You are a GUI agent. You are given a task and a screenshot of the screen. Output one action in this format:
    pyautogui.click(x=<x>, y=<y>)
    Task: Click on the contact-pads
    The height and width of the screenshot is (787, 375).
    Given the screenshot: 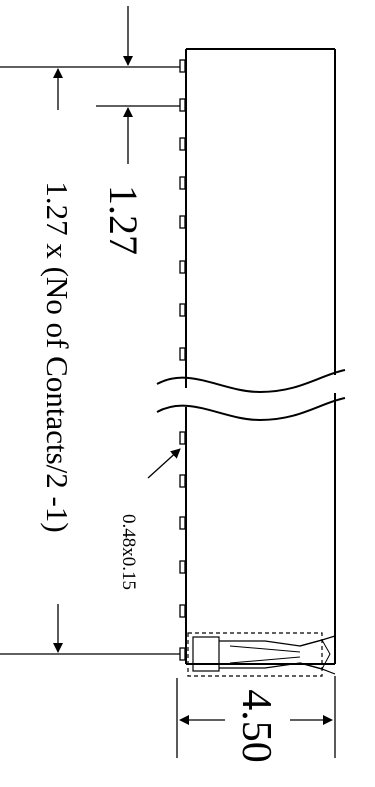 What is the action you would take?
    pyautogui.click(x=182, y=360)
    